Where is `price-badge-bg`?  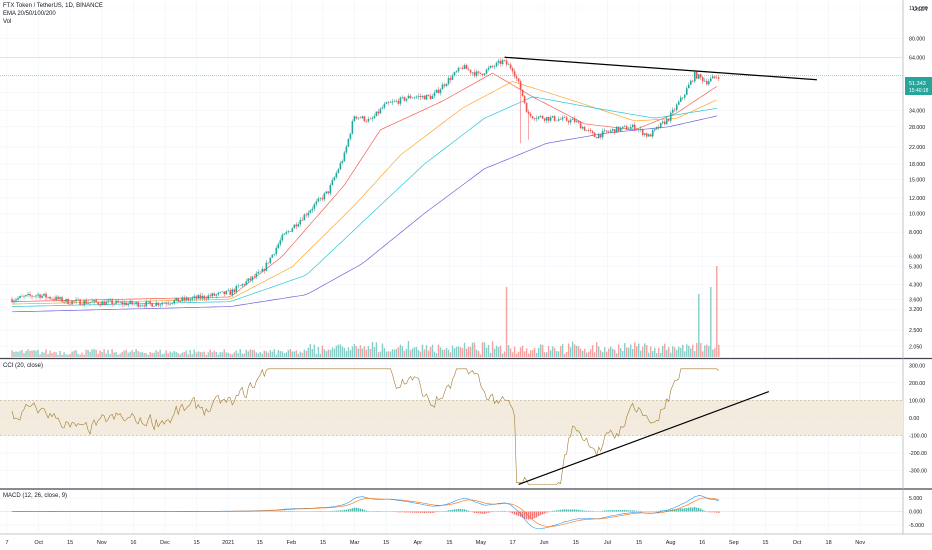
price-badge-bg is located at coordinates (918, 86).